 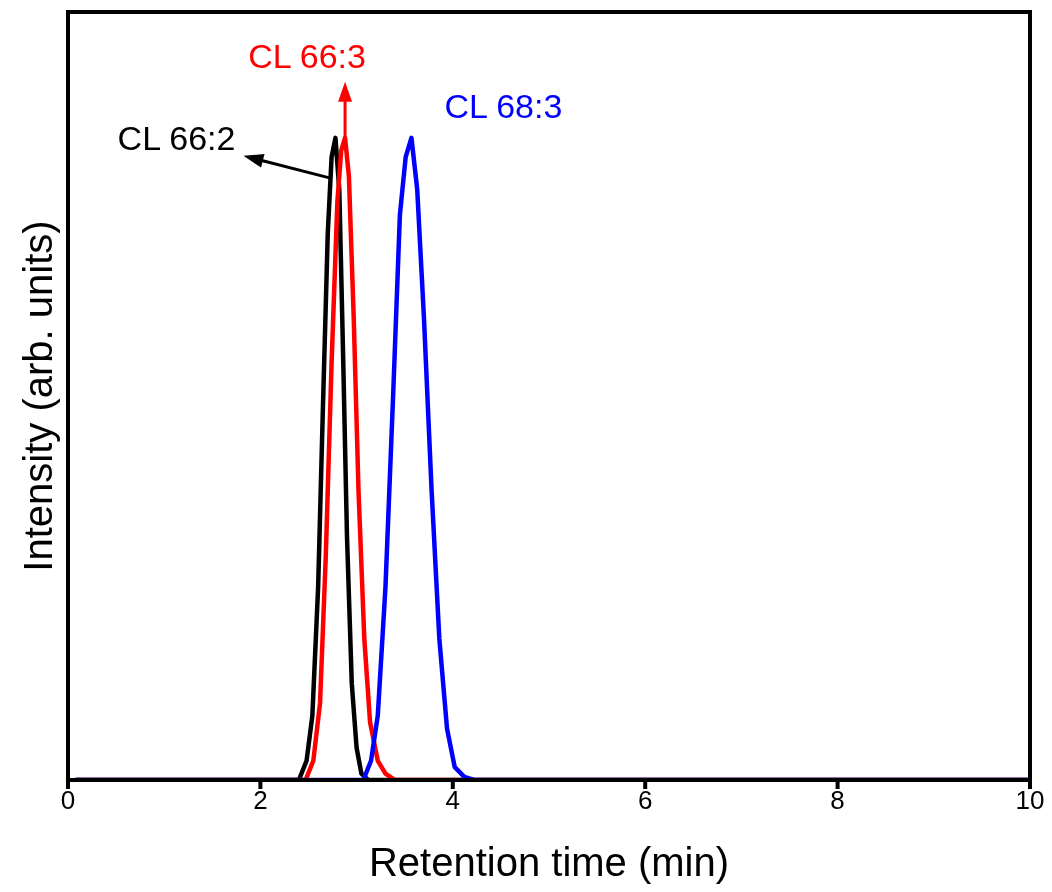 What do you see at coordinates (837, 800) in the screenshot?
I see `x-tick-label: 8` at bounding box center [837, 800].